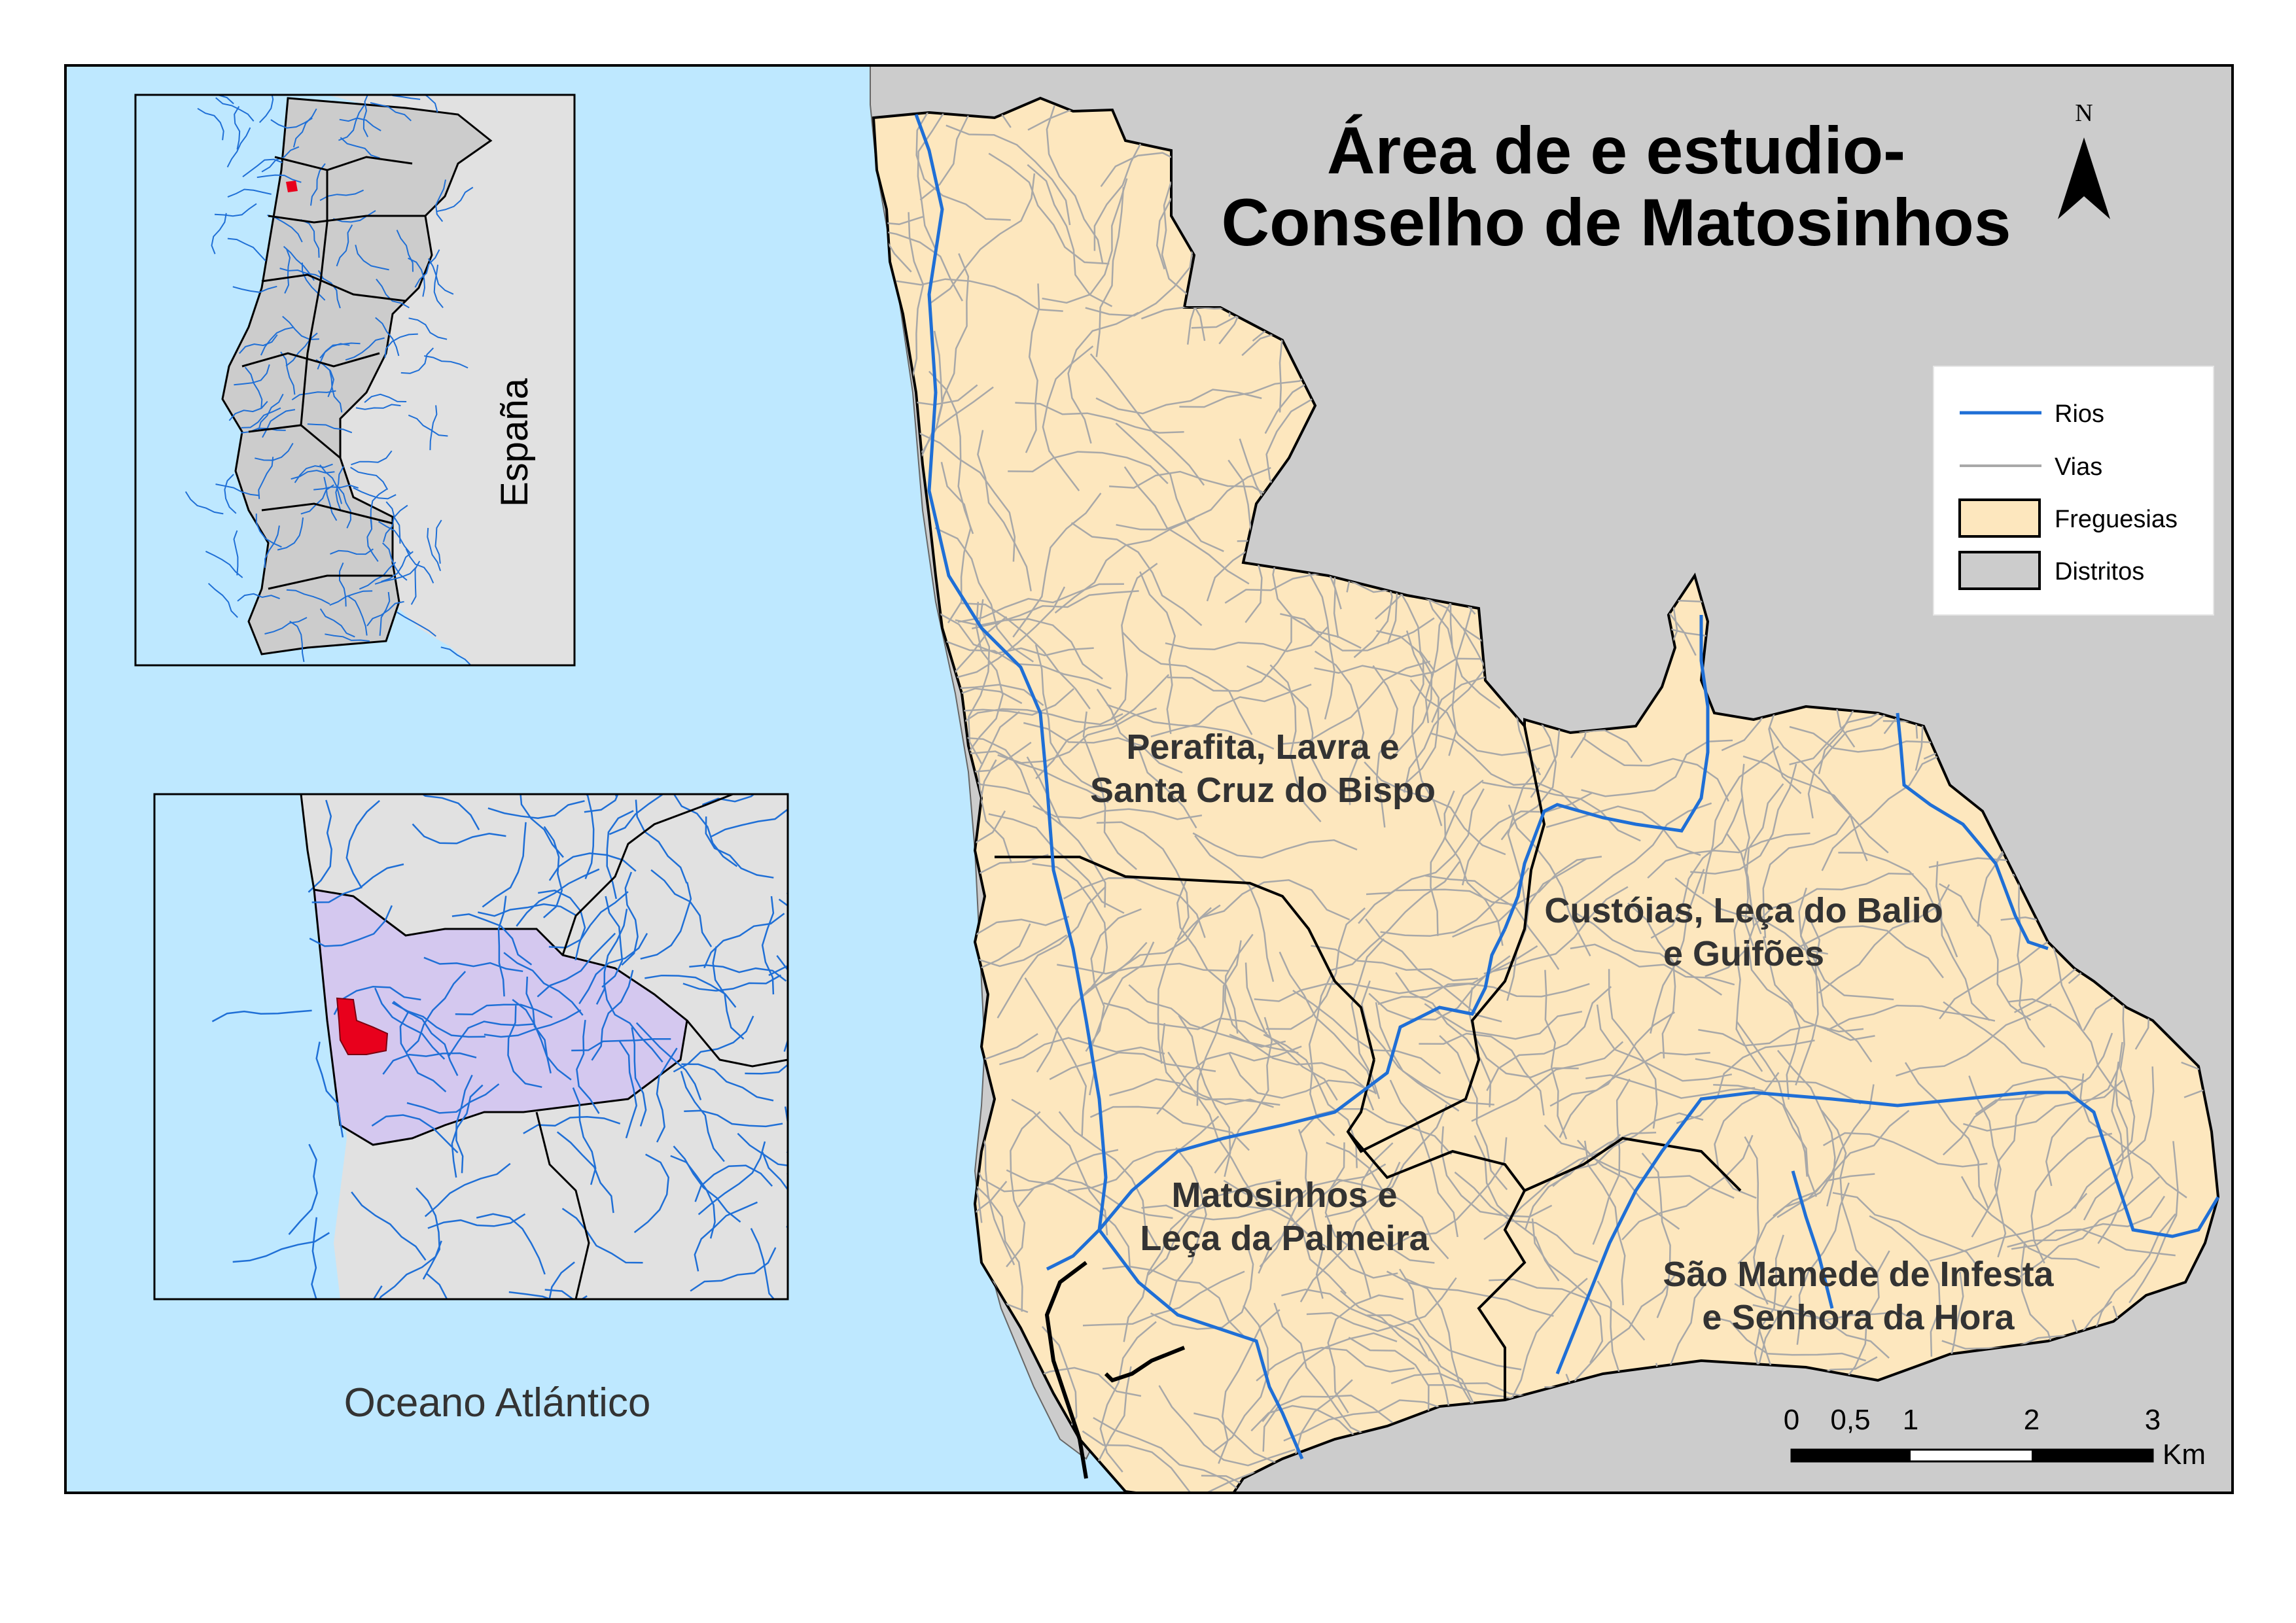 The height and width of the screenshot is (1623, 2296). Describe the element at coordinates (544, 1047) in the screenshot. I see `inset-porto-districts` at that location.